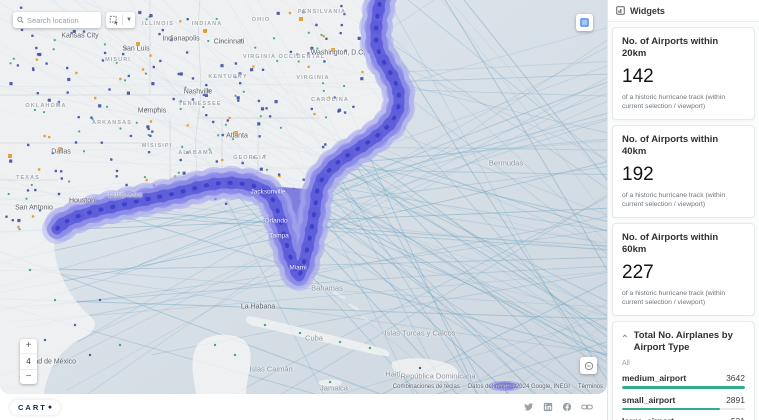 The width and height of the screenshot is (759, 420). I want to click on legend-toggle-button, so click(584, 22).